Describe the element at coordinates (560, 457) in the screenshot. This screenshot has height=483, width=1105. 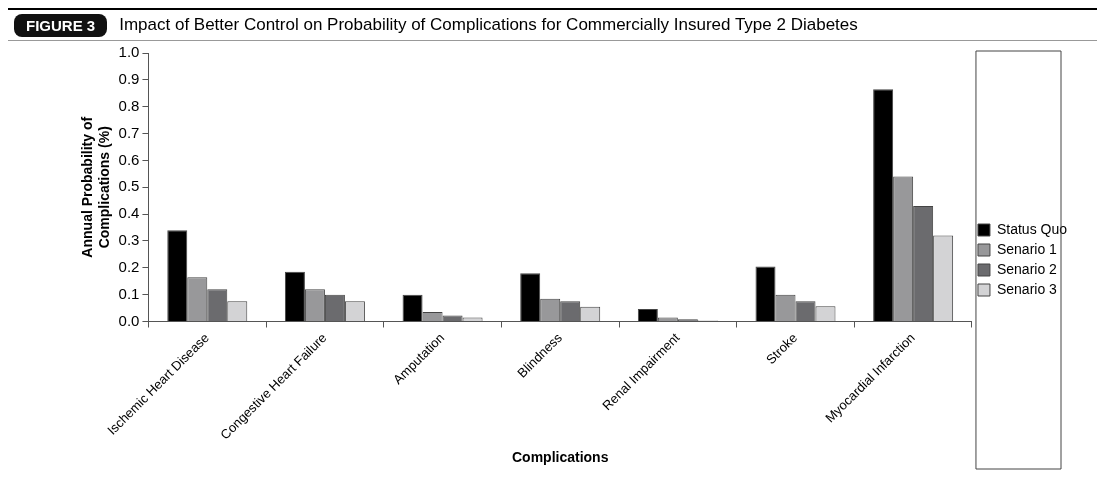
I see `x-axis-title: Complications` at that location.